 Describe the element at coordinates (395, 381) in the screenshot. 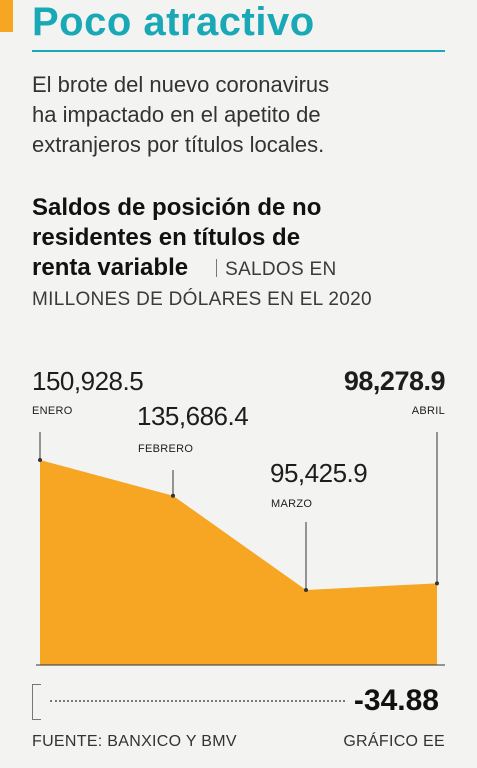

I see `data-value-label: 98,278.9` at that location.